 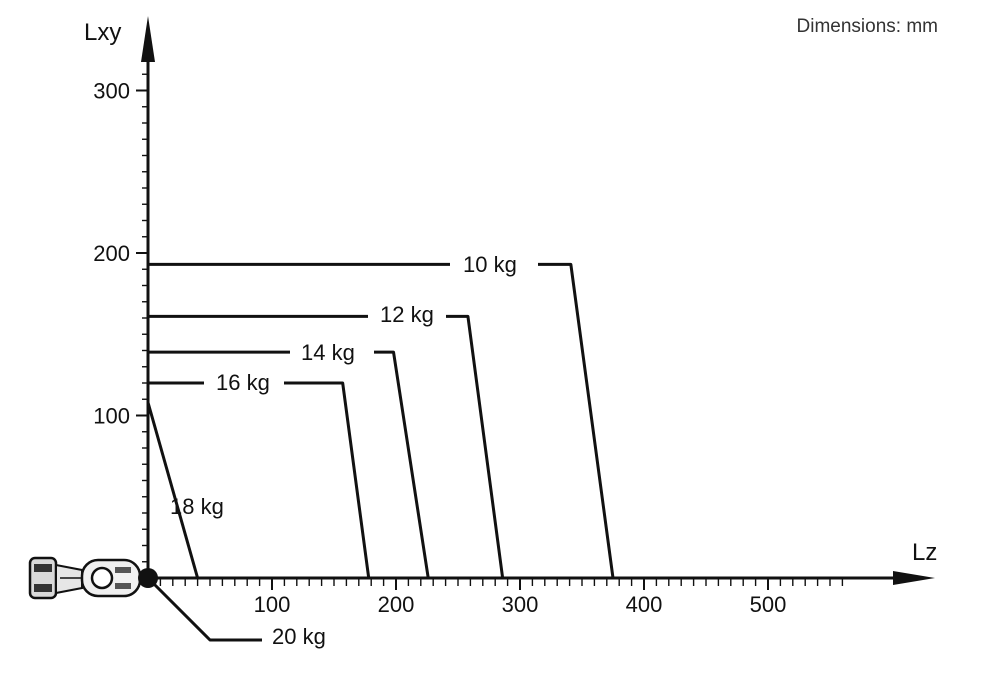 I want to click on x-tick-label: 400, so click(x=644, y=604).